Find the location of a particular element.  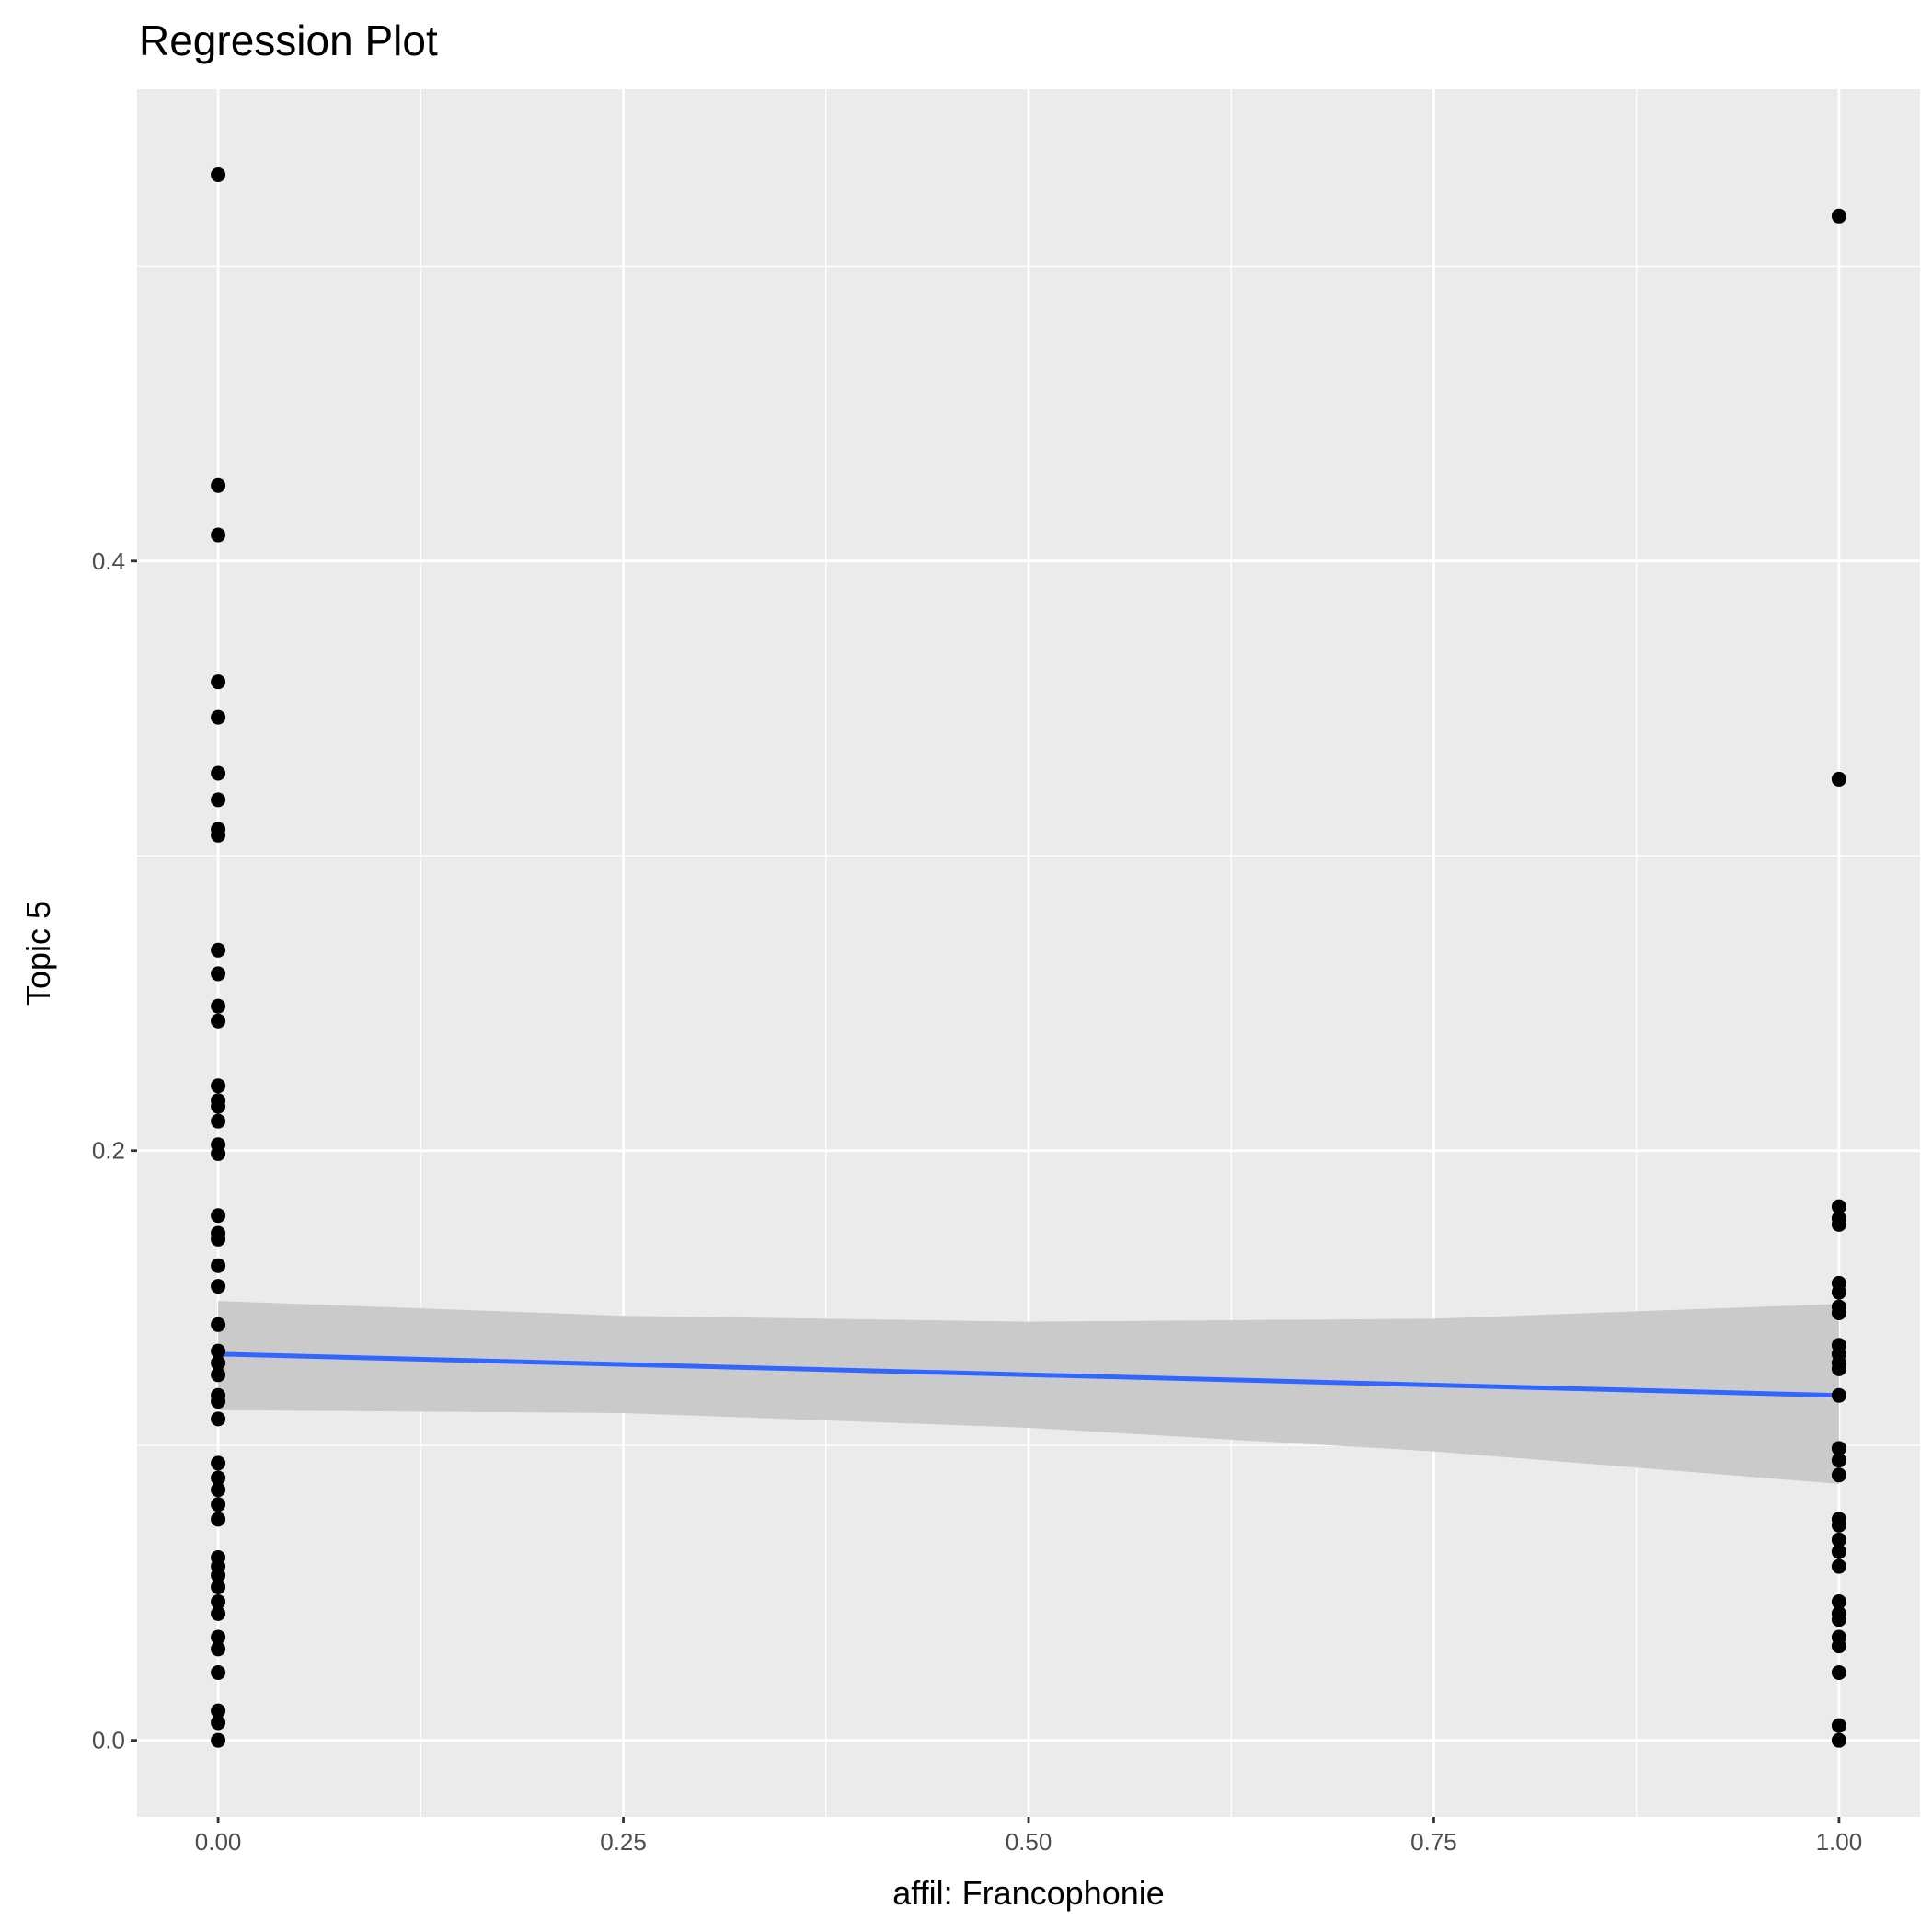

y-tick-label: 0.4 is located at coordinates (108, 561).